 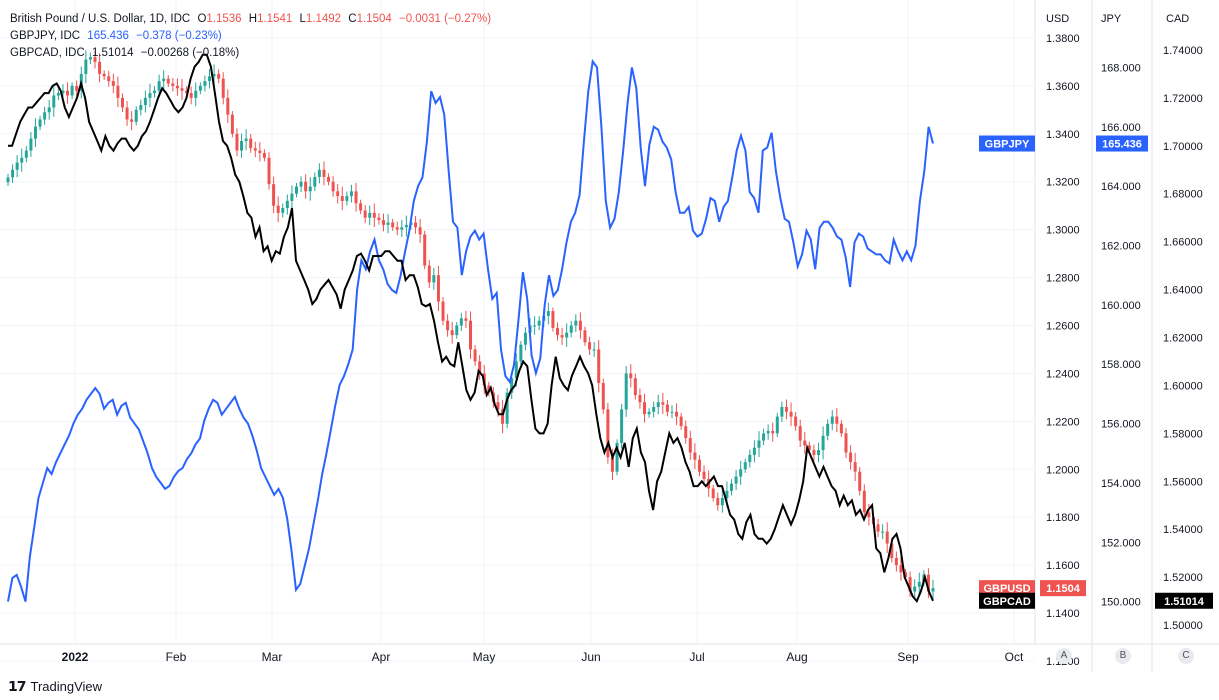 I want to click on cad-tick-label: 1.54000, so click(x=1183, y=530).